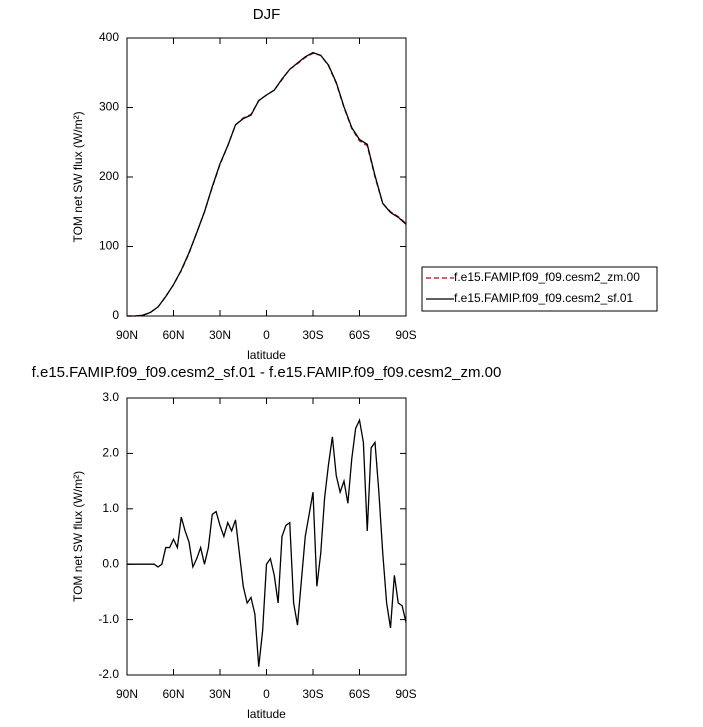  What do you see at coordinates (108, 674) in the screenshot?
I see `y-tick-label: -2.0` at bounding box center [108, 674].